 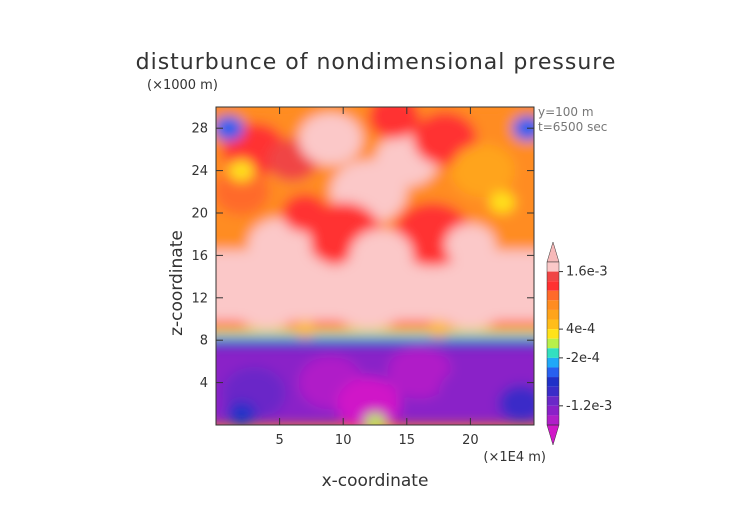 I want to click on y-tick-label: 24, so click(x=199, y=171).